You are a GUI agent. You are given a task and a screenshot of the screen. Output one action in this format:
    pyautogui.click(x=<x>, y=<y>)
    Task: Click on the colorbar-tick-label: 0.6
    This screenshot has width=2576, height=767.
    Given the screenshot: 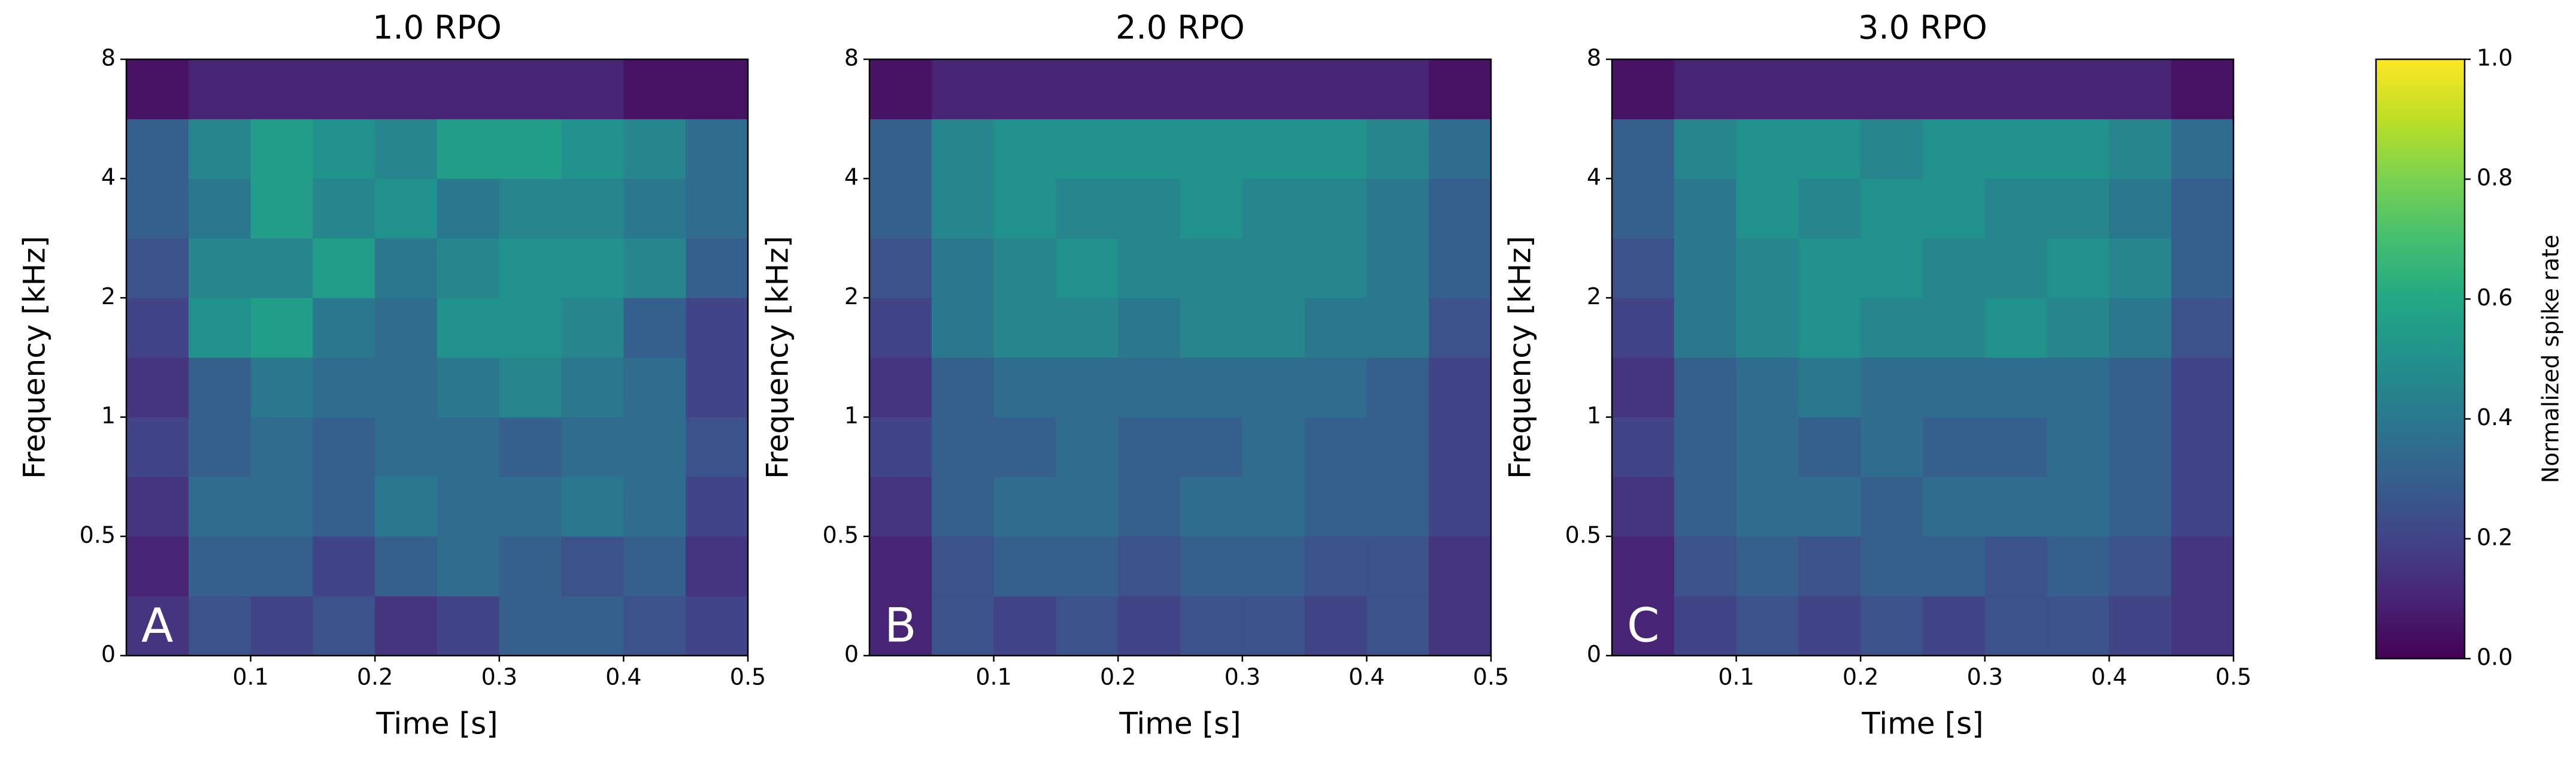 What is the action you would take?
    pyautogui.click(x=2495, y=297)
    